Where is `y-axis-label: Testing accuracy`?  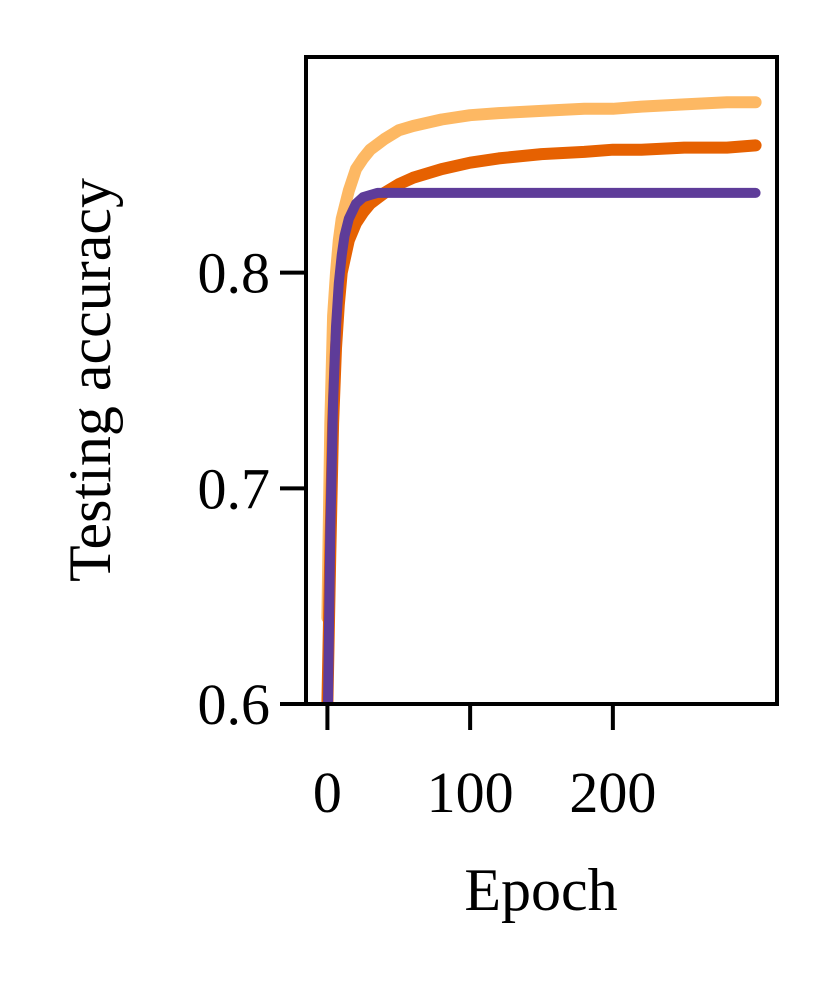
y-axis-label: Testing accuracy is located at coordinates (90, 380).